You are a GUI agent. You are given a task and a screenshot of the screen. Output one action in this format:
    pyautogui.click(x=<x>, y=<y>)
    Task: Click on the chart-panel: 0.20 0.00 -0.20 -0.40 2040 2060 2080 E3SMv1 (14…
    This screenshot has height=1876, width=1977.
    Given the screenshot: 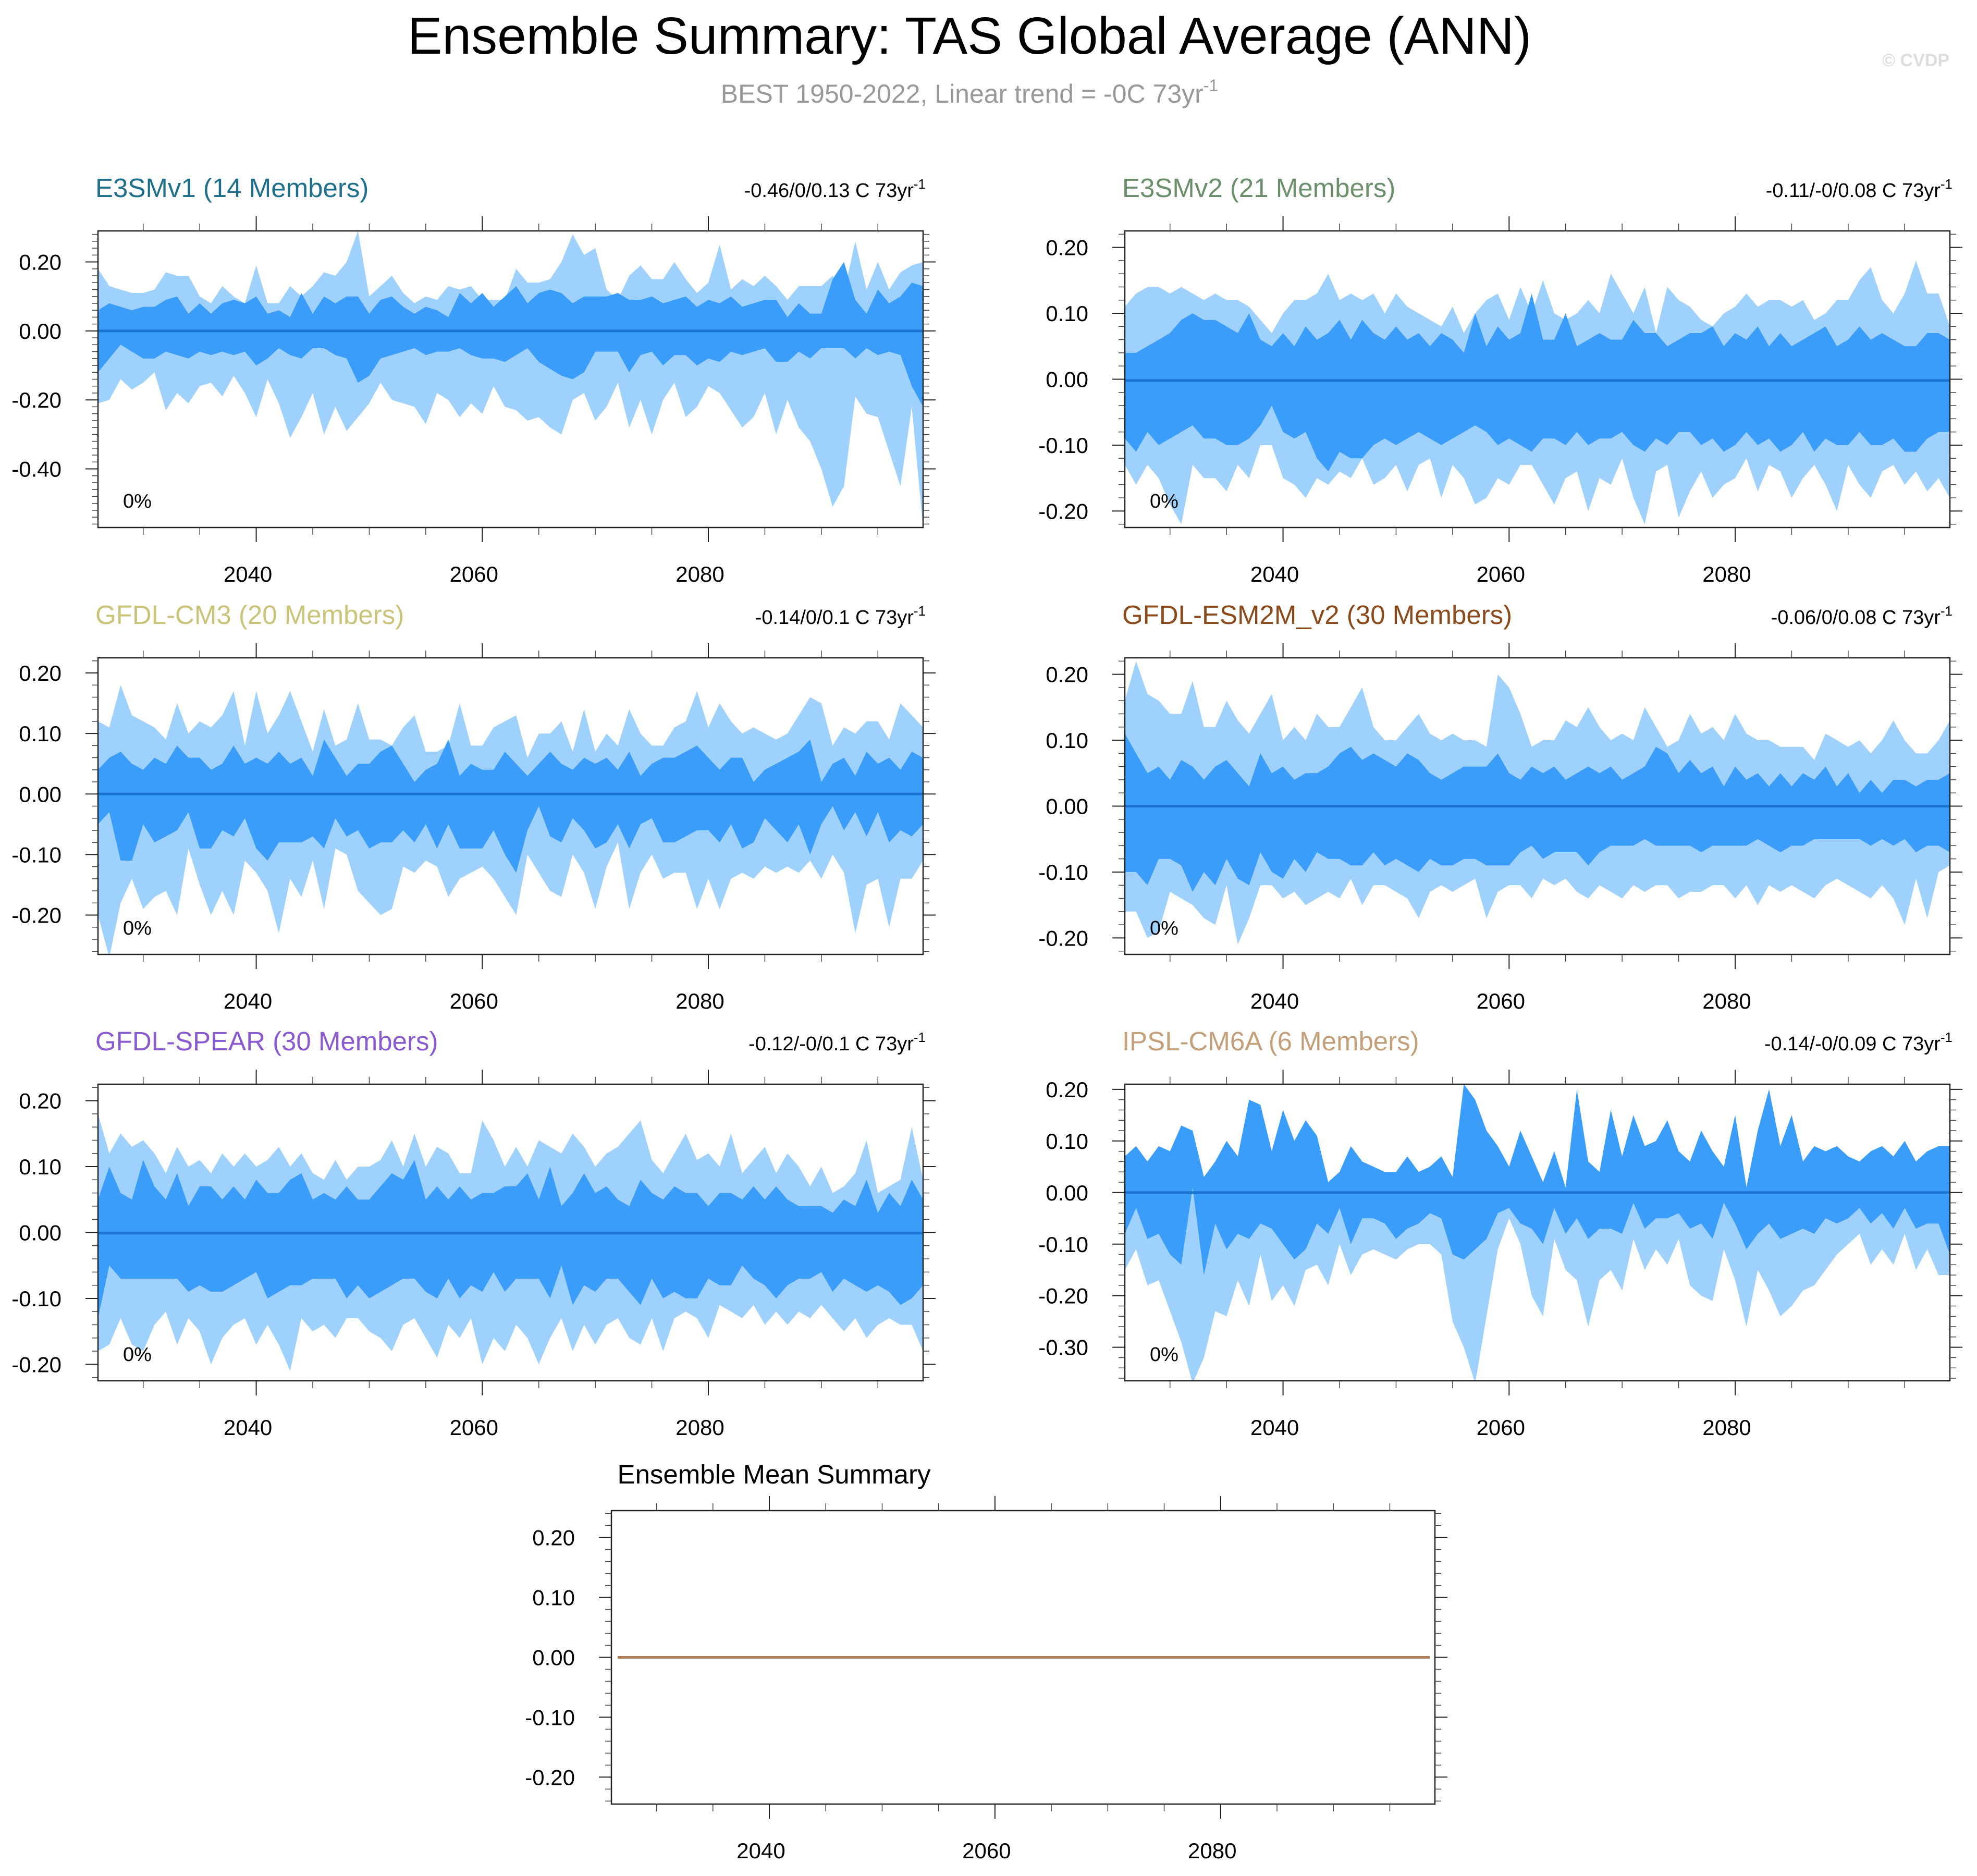 What is the action you would take?
    pyautogui.click(x=473, y=379)
    